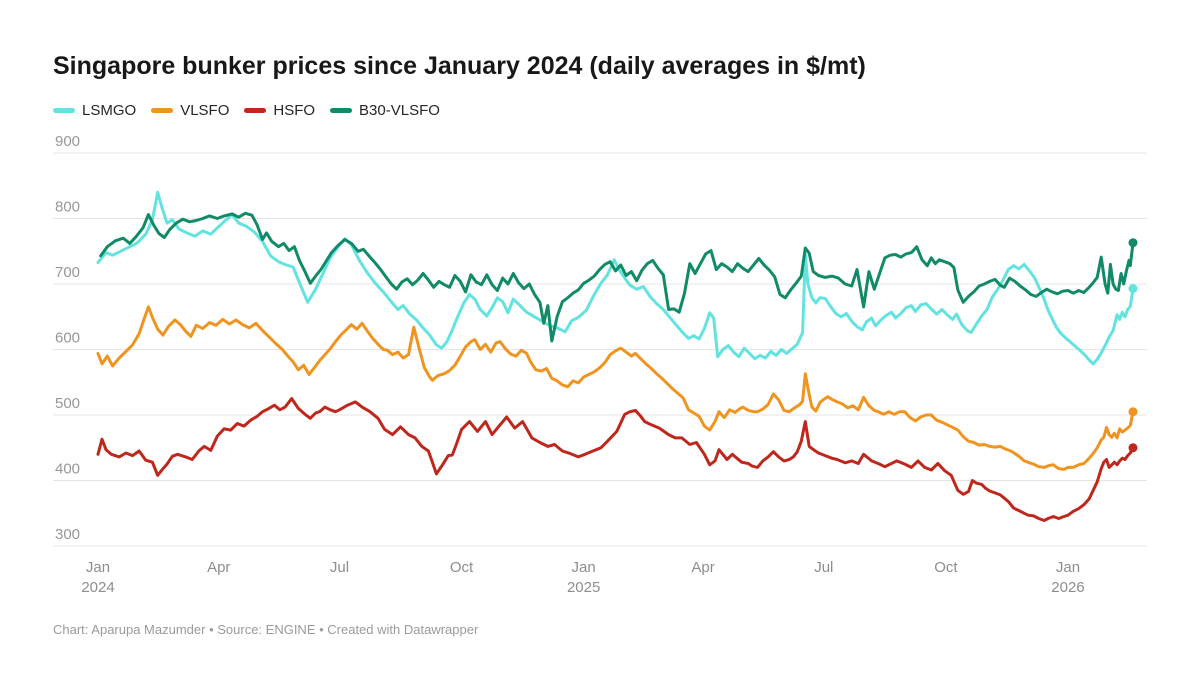  I want to click on legend-item-lsmgo: LSMGO, so click(94, 110).